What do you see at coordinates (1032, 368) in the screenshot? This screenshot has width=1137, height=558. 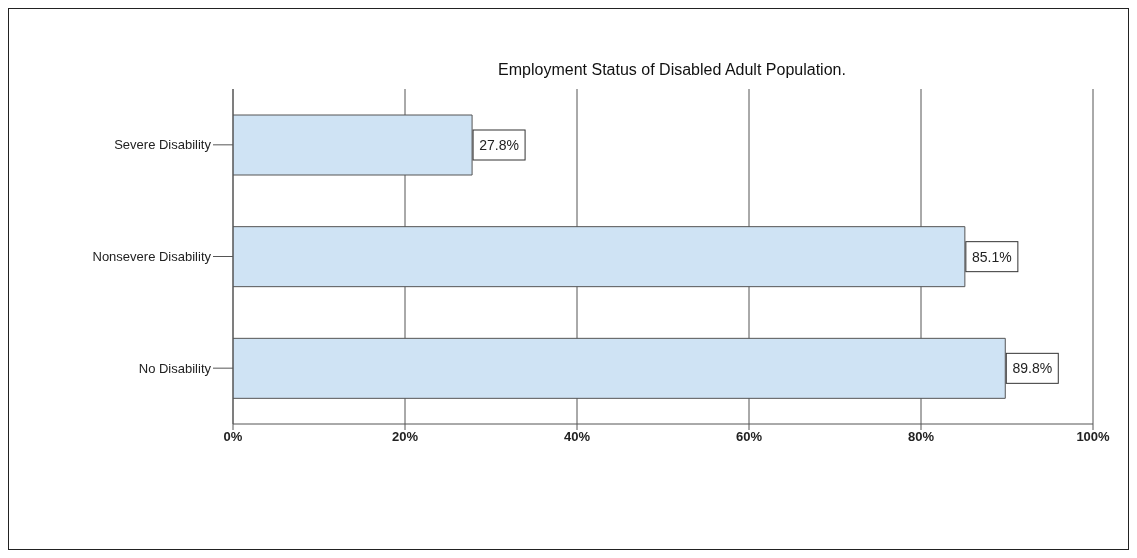 I see `data-label: 89.8%` at bounding box center [1032, 368].